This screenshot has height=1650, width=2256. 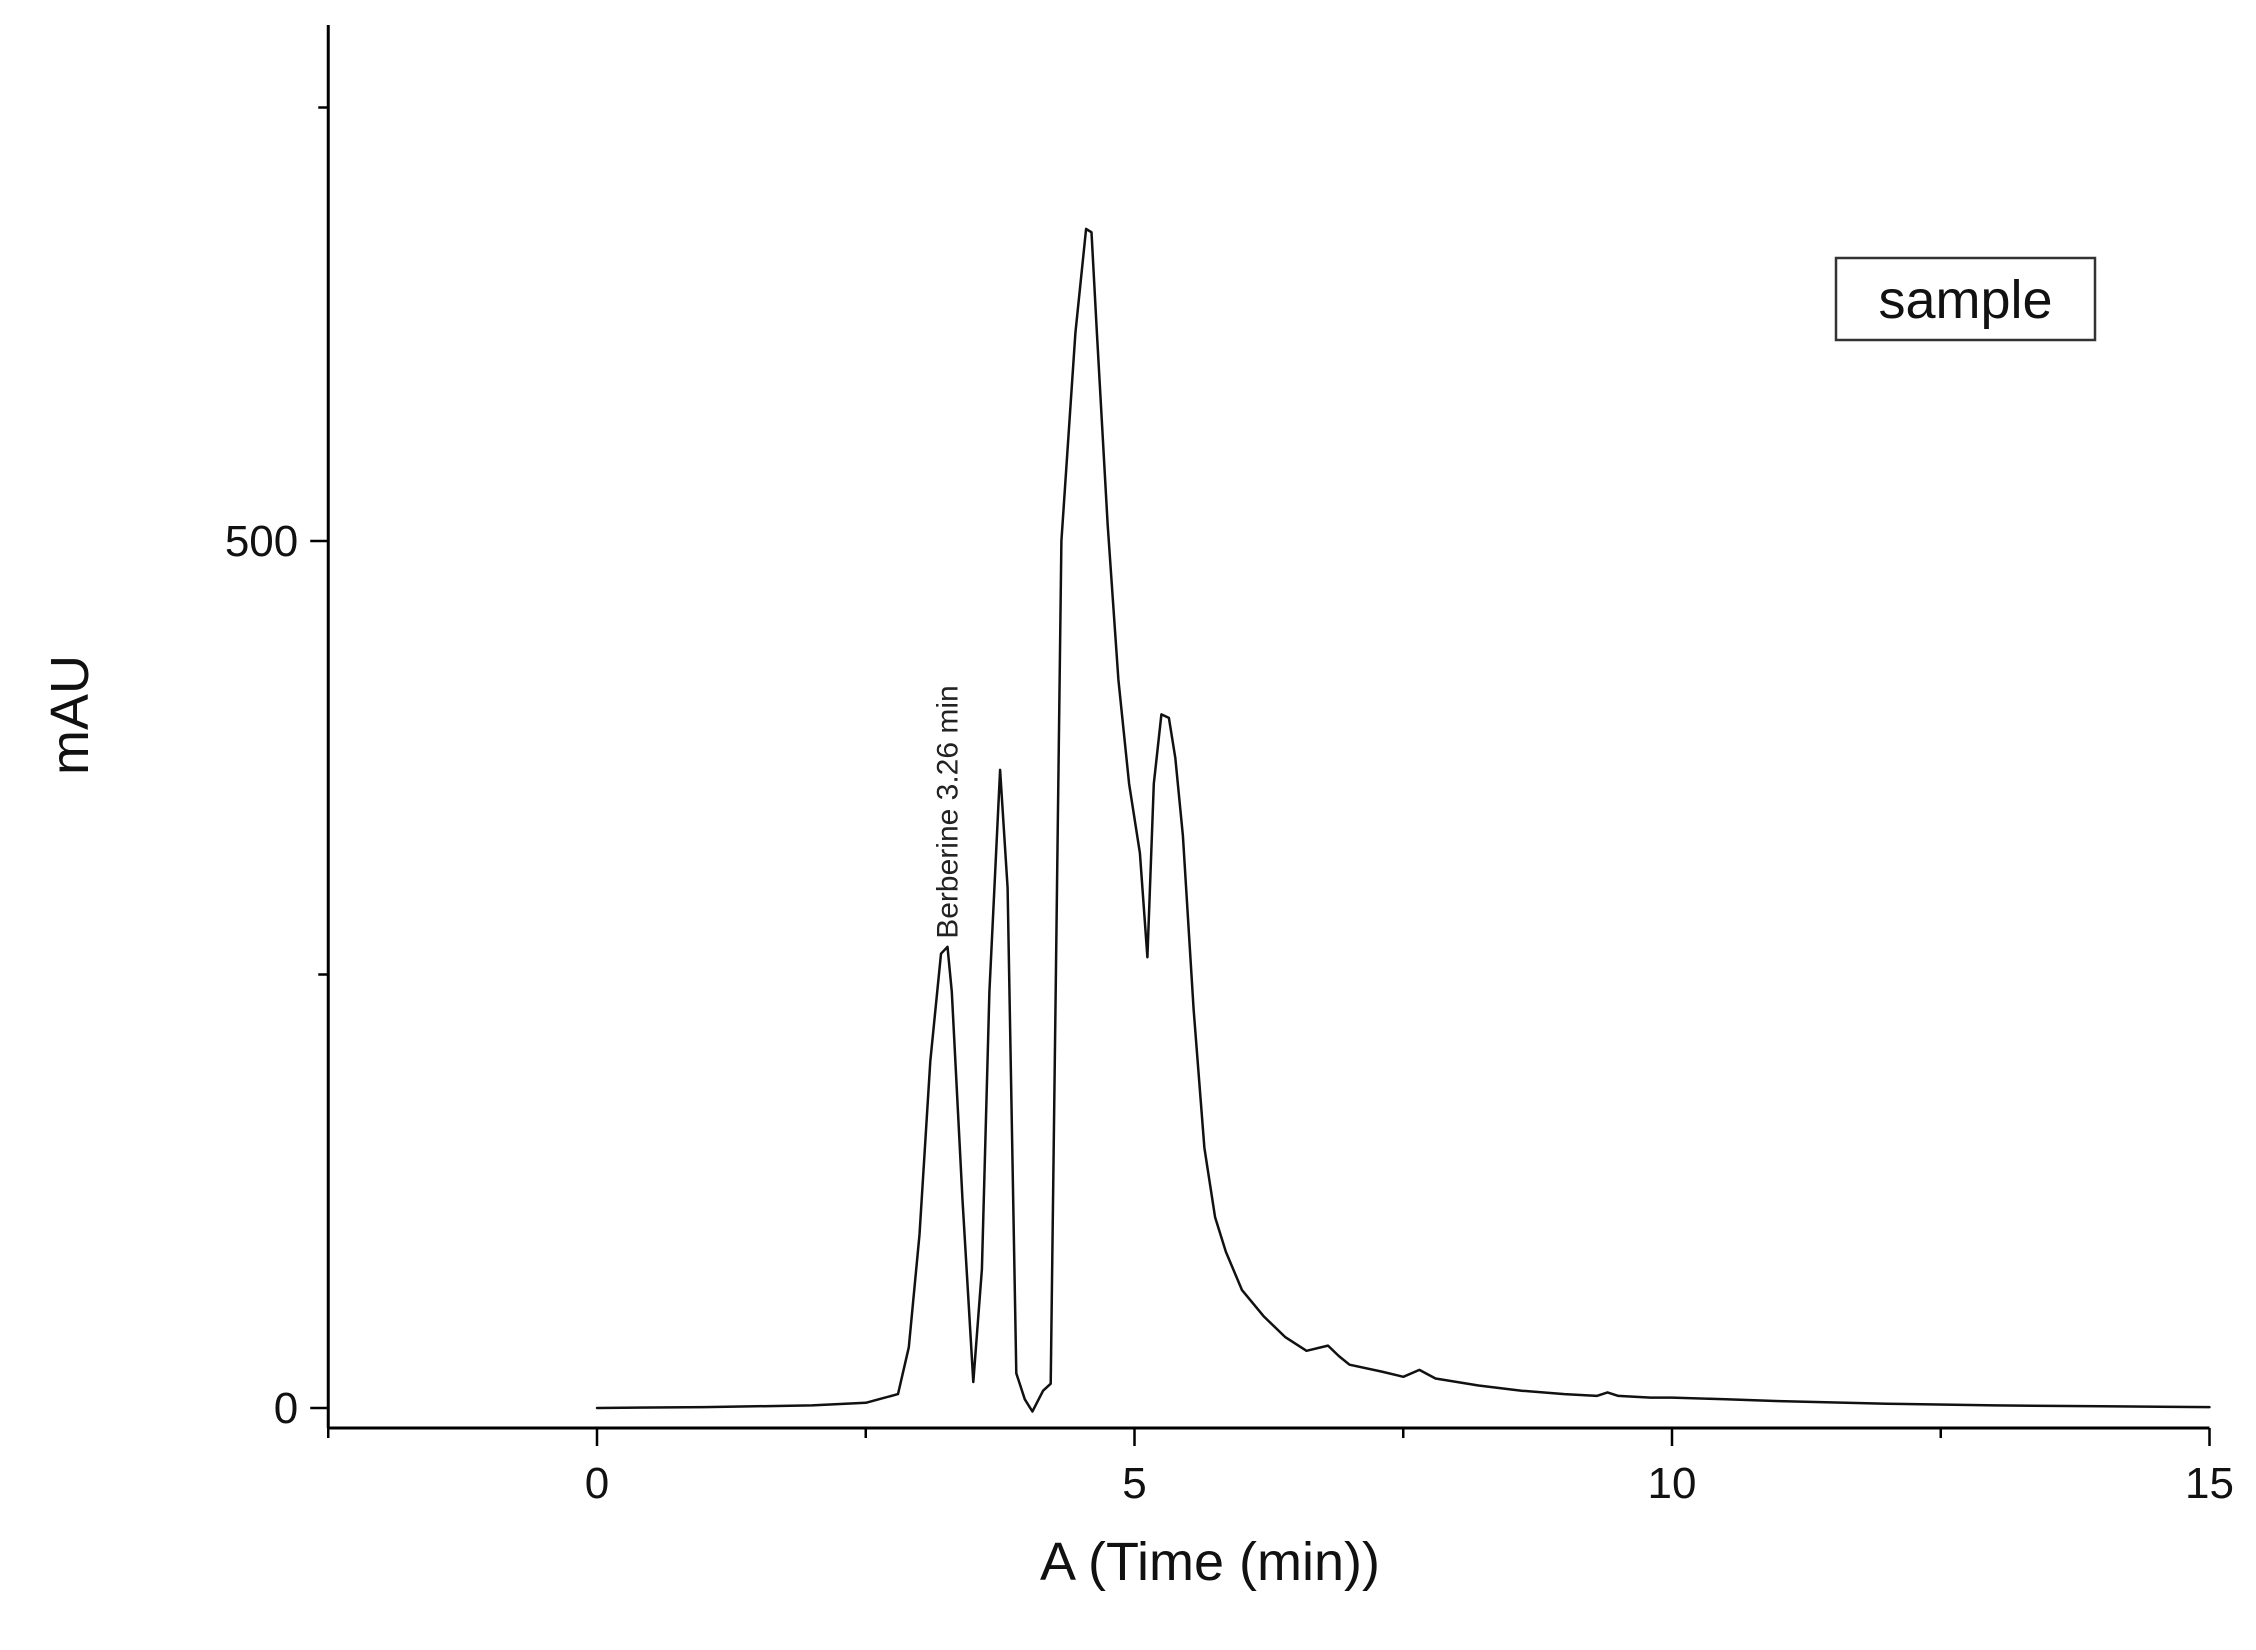 What do you see at coordinates (1134, 1483) in the screenshot?
I see `x-tick-label: 5` at bounding box center [1134, 1483].